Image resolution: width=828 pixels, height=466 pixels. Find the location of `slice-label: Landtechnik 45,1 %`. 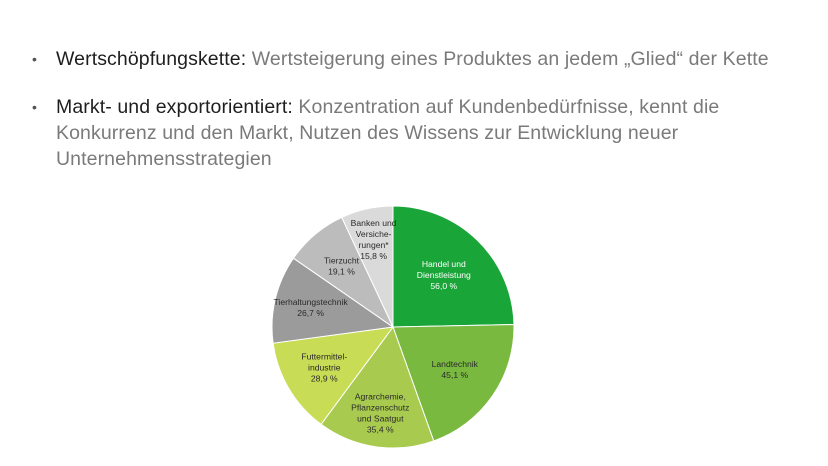

slice-label: Landtechnik 45,1 % is located at coordinates (455, 369).